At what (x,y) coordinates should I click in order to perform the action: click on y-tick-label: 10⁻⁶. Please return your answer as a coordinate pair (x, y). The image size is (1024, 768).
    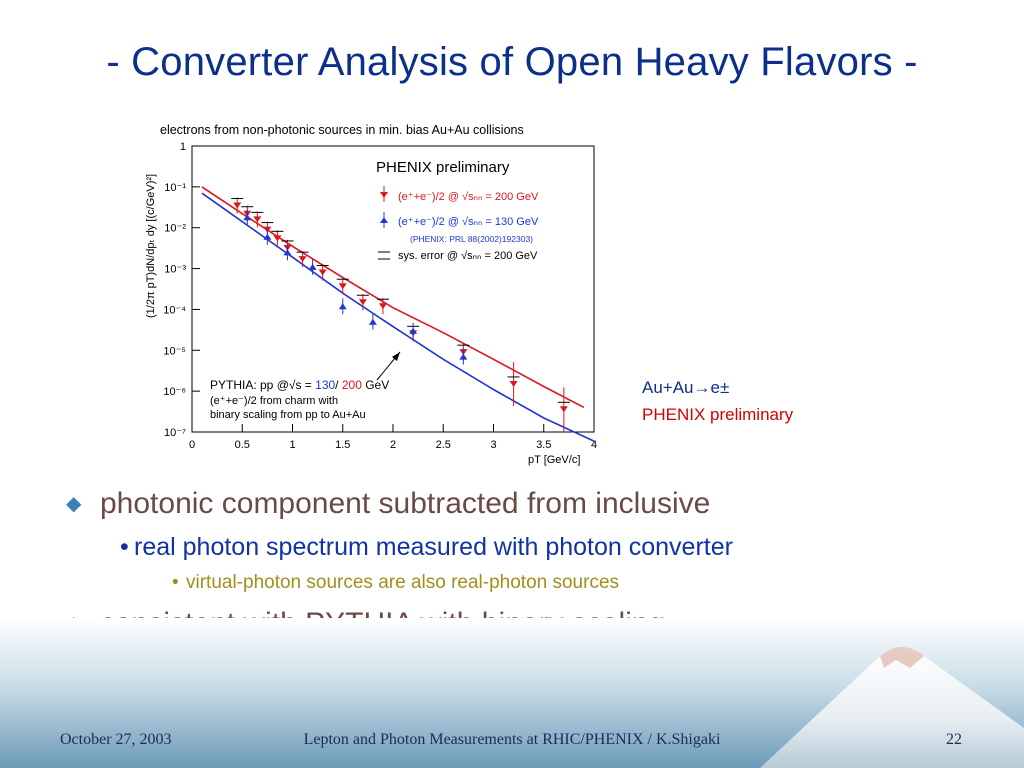
    Looking at the image, I should click on (174, 392).